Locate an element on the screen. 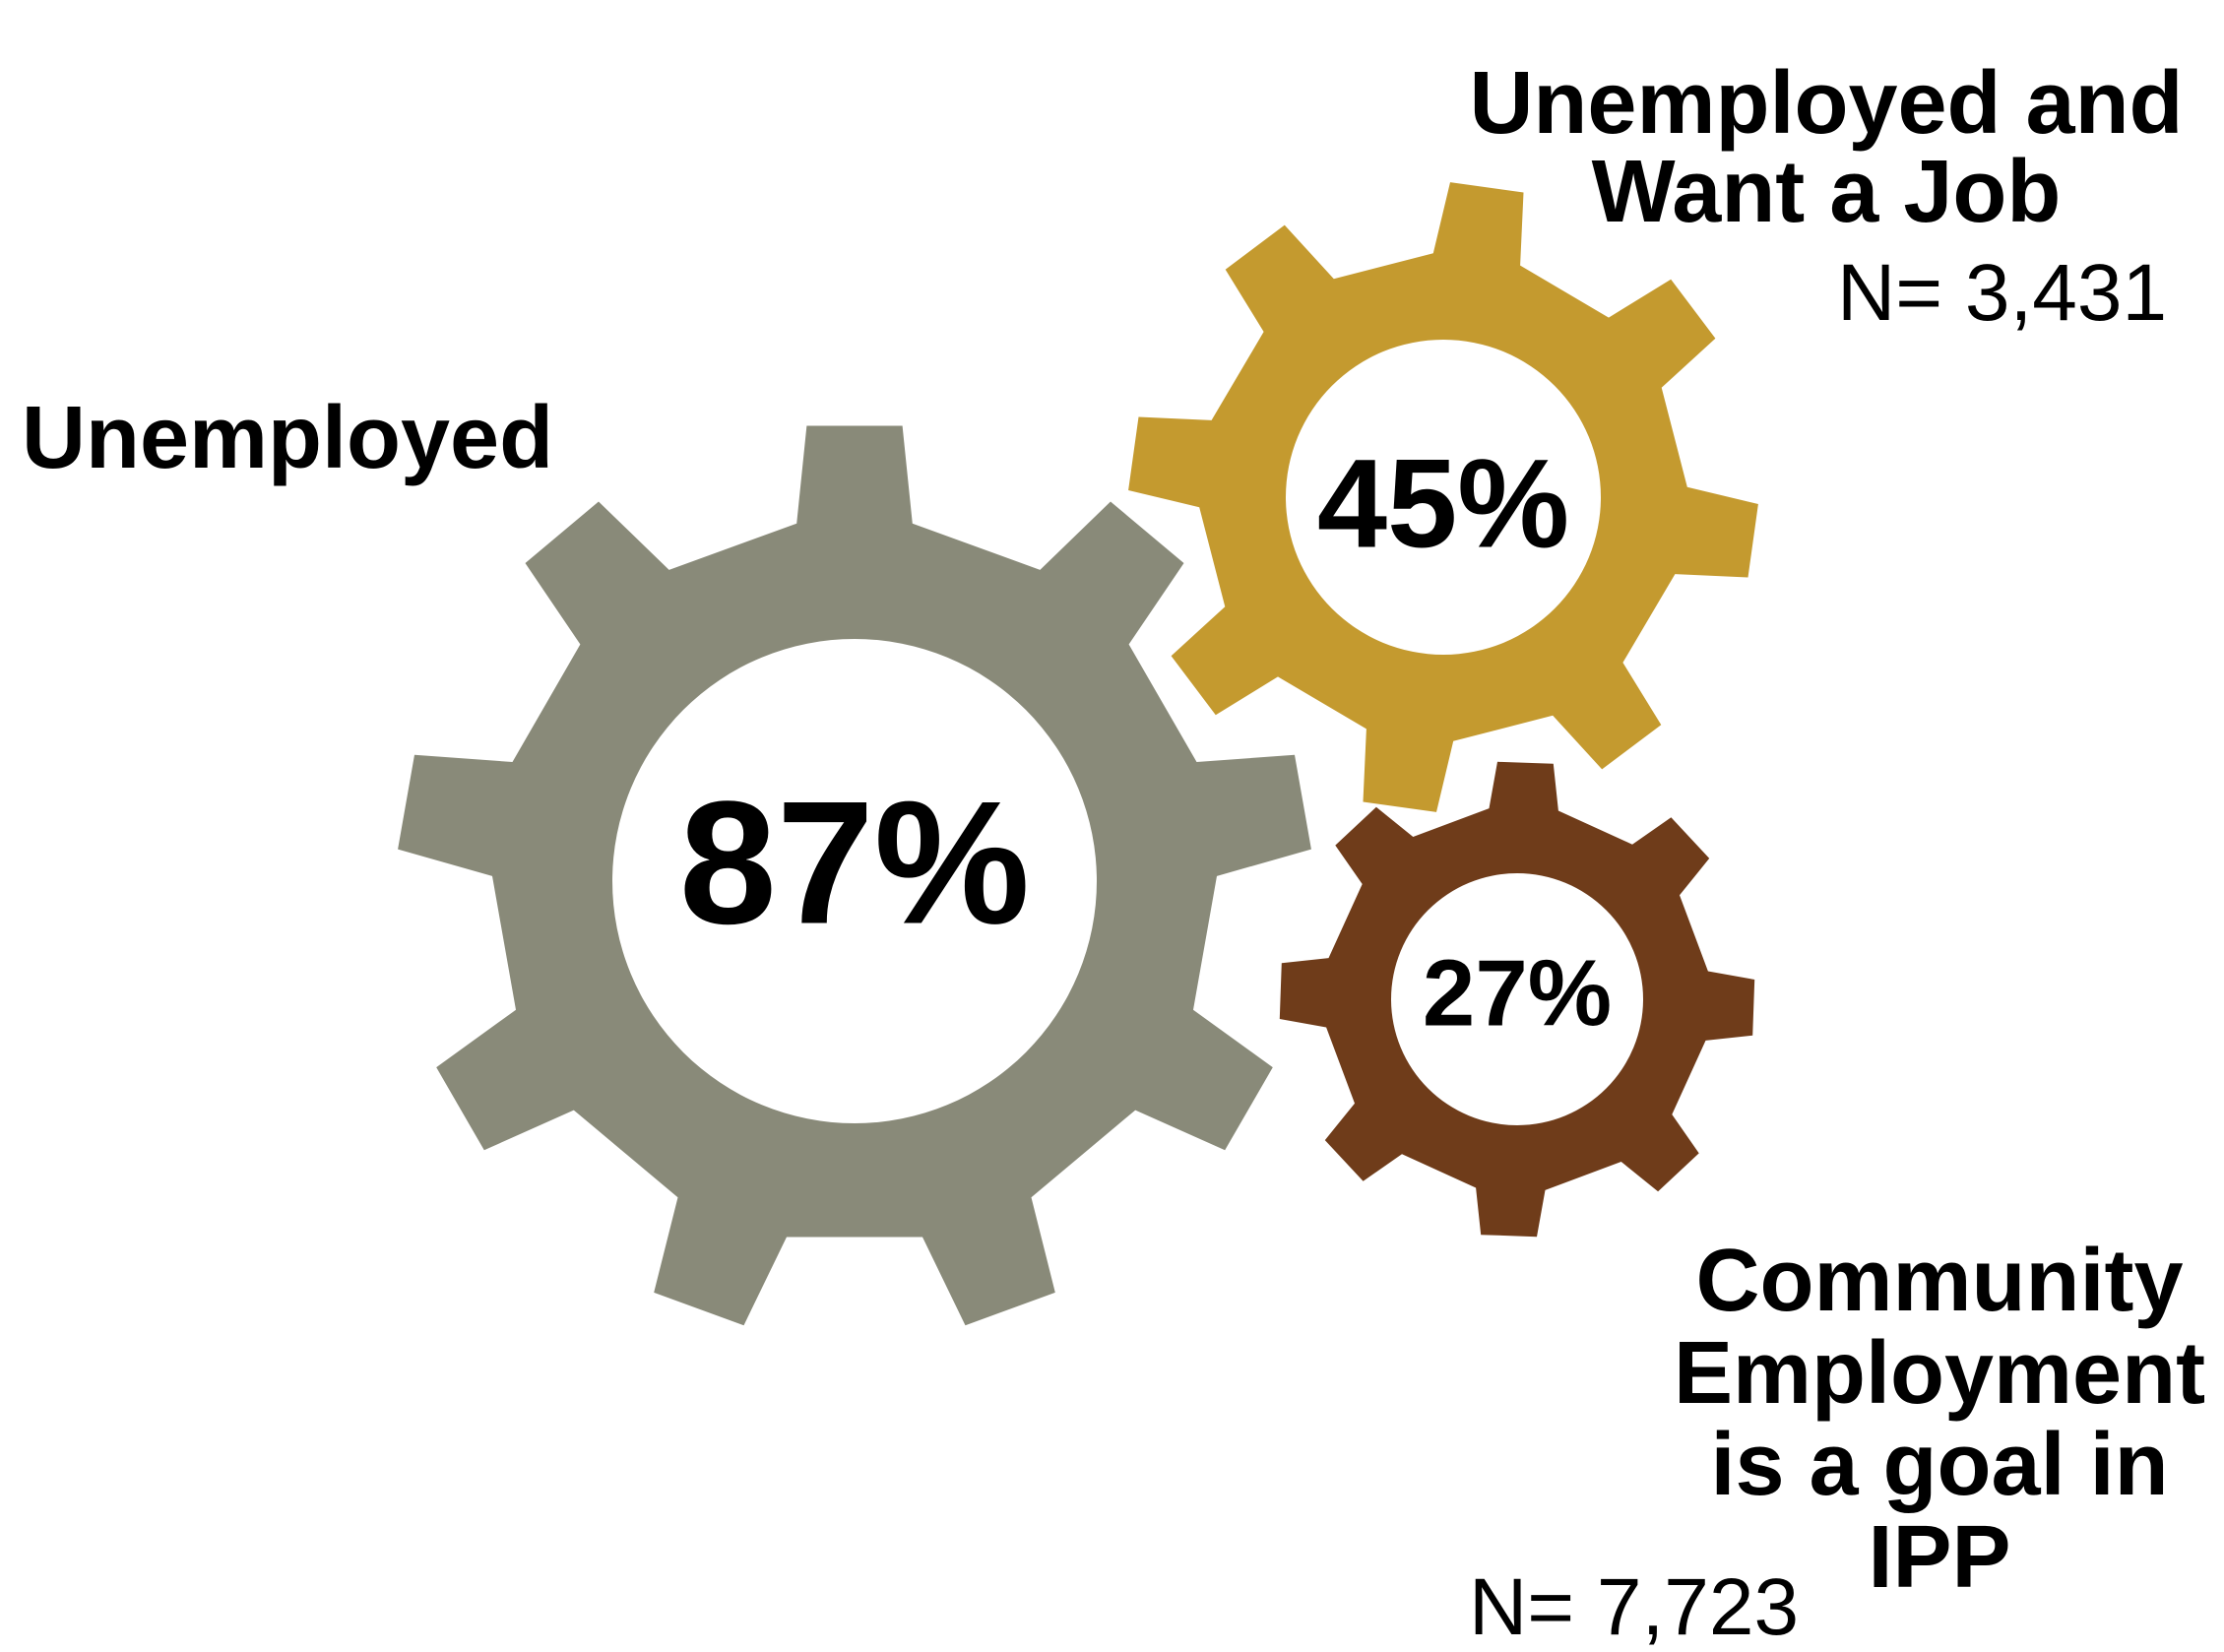 The width and height of the screenshot is (2224, 1652). community-employment-label-line-3: is a goal in is located at coordinates (1939, 1465).